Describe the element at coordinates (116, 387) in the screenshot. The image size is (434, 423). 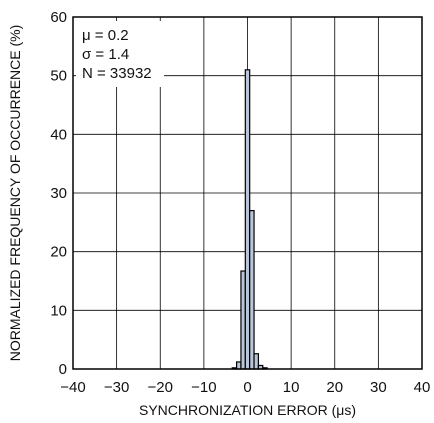
I see `x-tick-label: −30` at that location.